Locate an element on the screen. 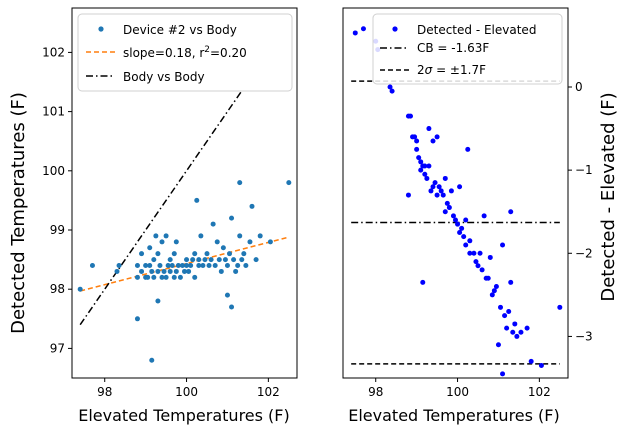 This screenshot has width=633, height=441. legend-item-detected: Detected - Elevated is located at coordinates (476, 30).